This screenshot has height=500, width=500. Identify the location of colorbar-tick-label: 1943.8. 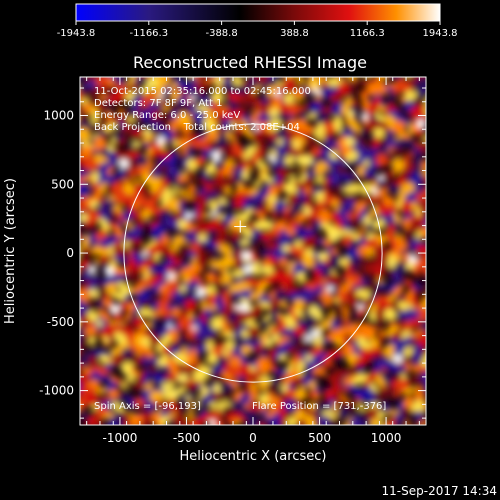
(440, 33).